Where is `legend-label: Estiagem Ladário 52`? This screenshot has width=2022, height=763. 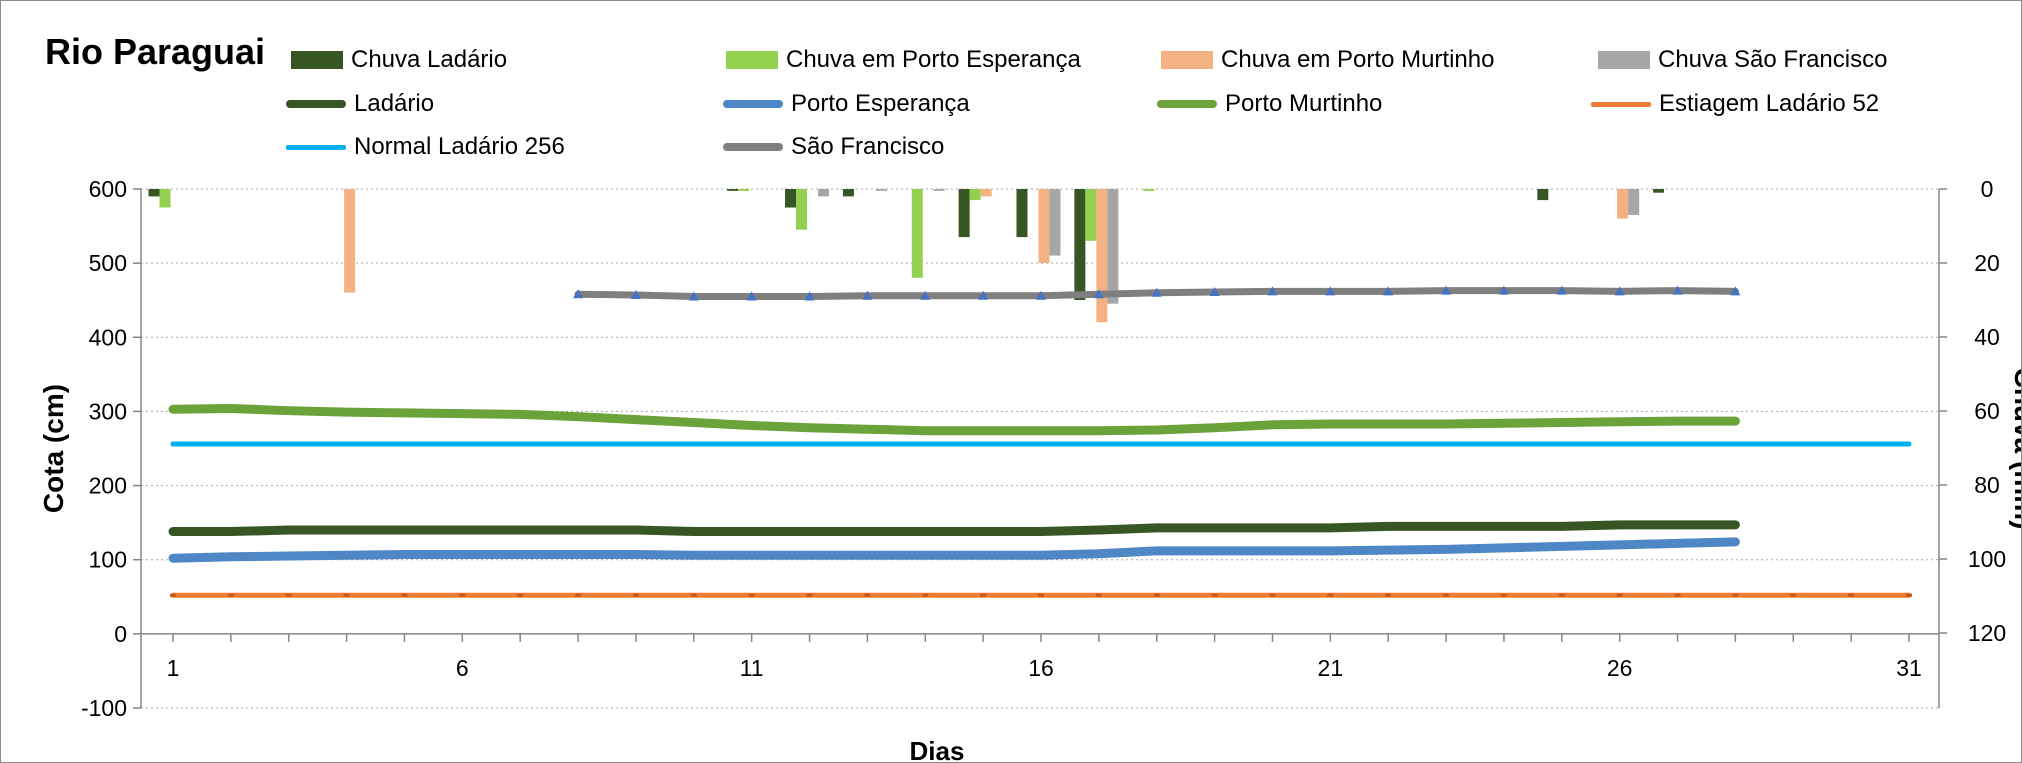
legend-label: Estiagem Ladário 52 is located at coordinates (1769, 103).